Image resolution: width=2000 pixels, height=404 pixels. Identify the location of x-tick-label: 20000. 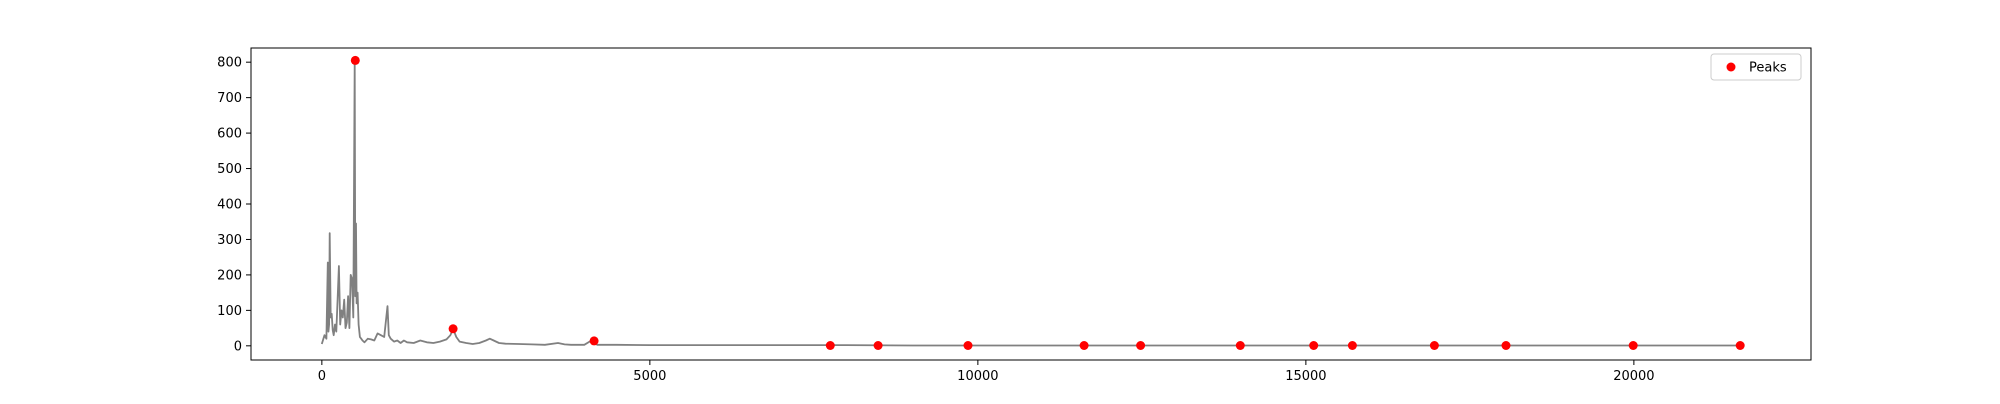
(1633, 376).